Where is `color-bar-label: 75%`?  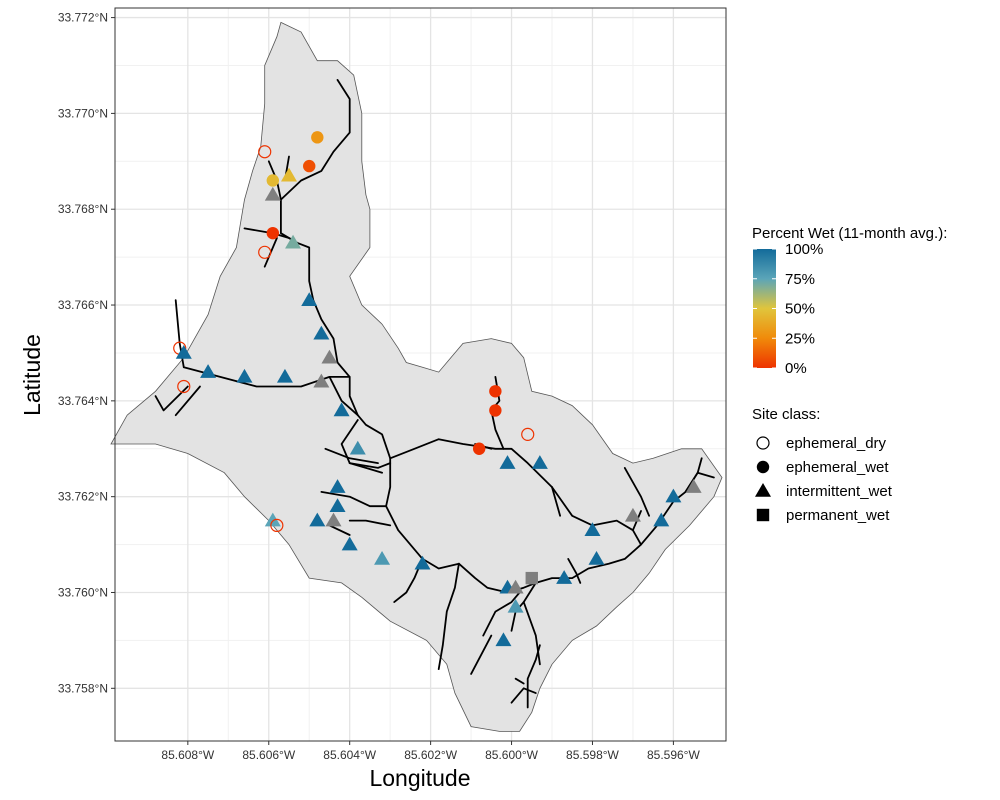 color-bar-label: 75% is located at coordinates (800, 279).